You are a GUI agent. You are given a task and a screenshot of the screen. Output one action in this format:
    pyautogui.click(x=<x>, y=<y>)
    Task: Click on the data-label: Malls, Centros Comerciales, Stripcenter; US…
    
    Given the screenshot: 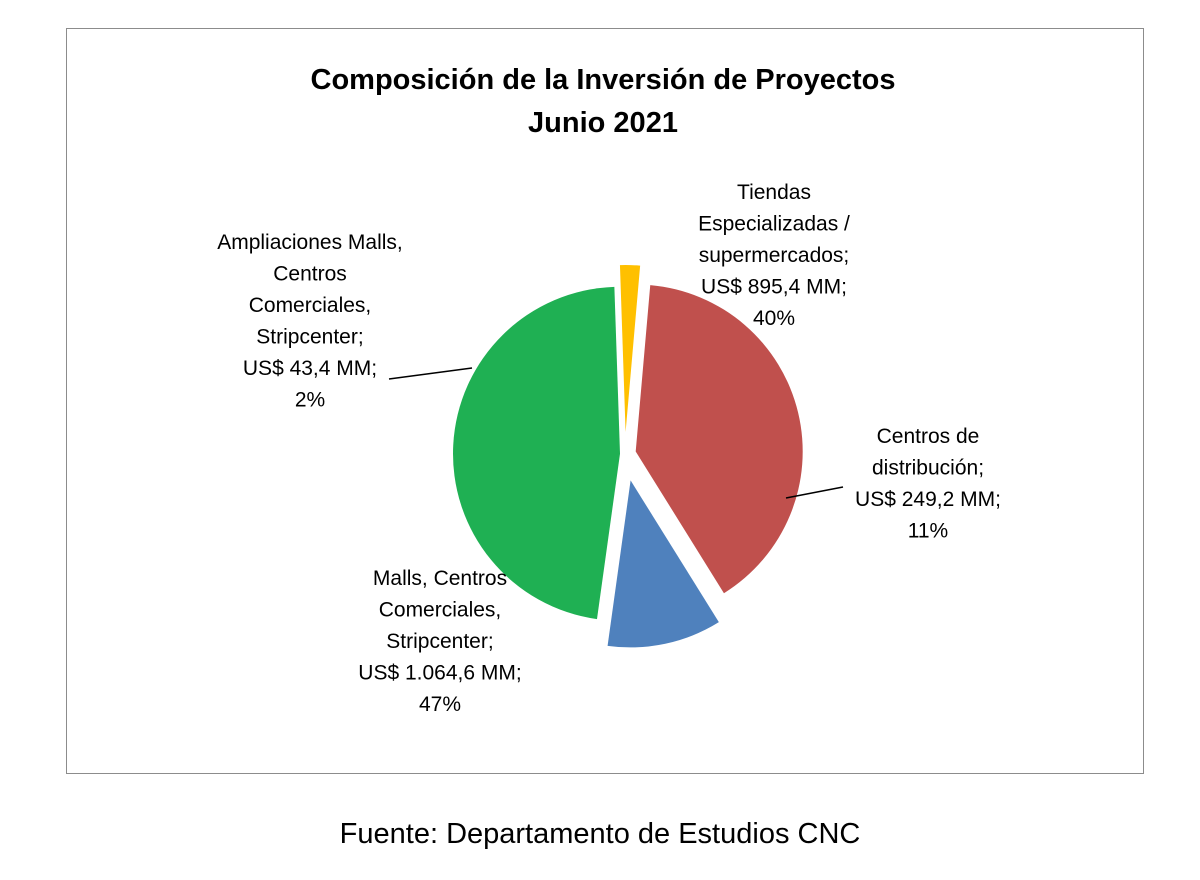 What is the action you would take?
    pyautogui.click(x=439, y=641)
    